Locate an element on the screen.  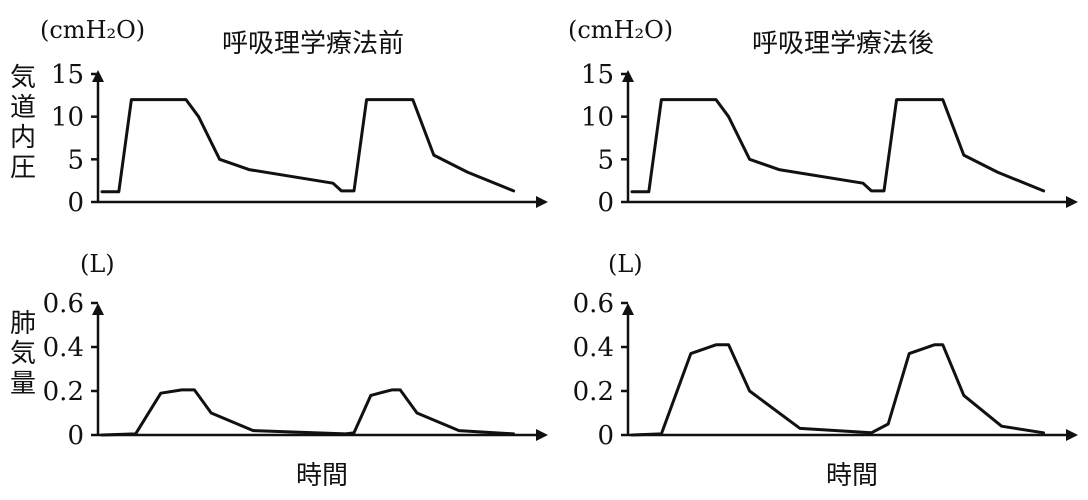
ylabel-bottom-char-2: 気 is located at coordinates (23, 354).